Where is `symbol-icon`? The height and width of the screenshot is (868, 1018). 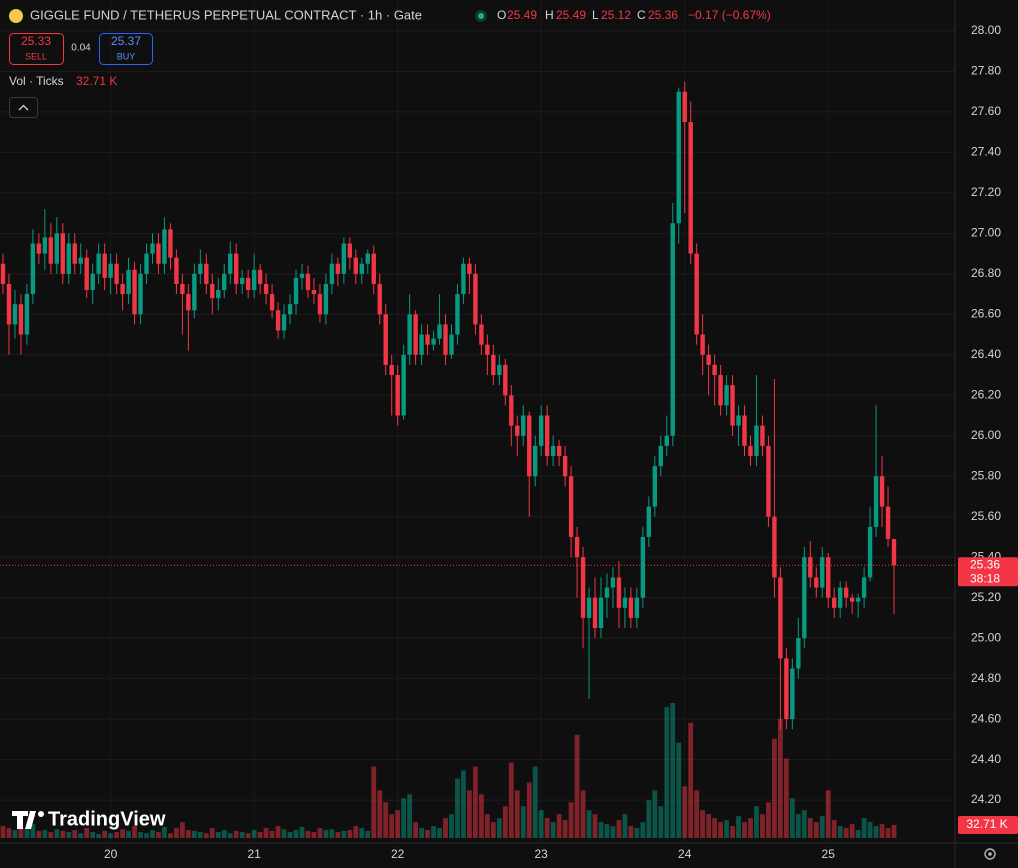 symbol-icon is located at coordinates (16, 16).